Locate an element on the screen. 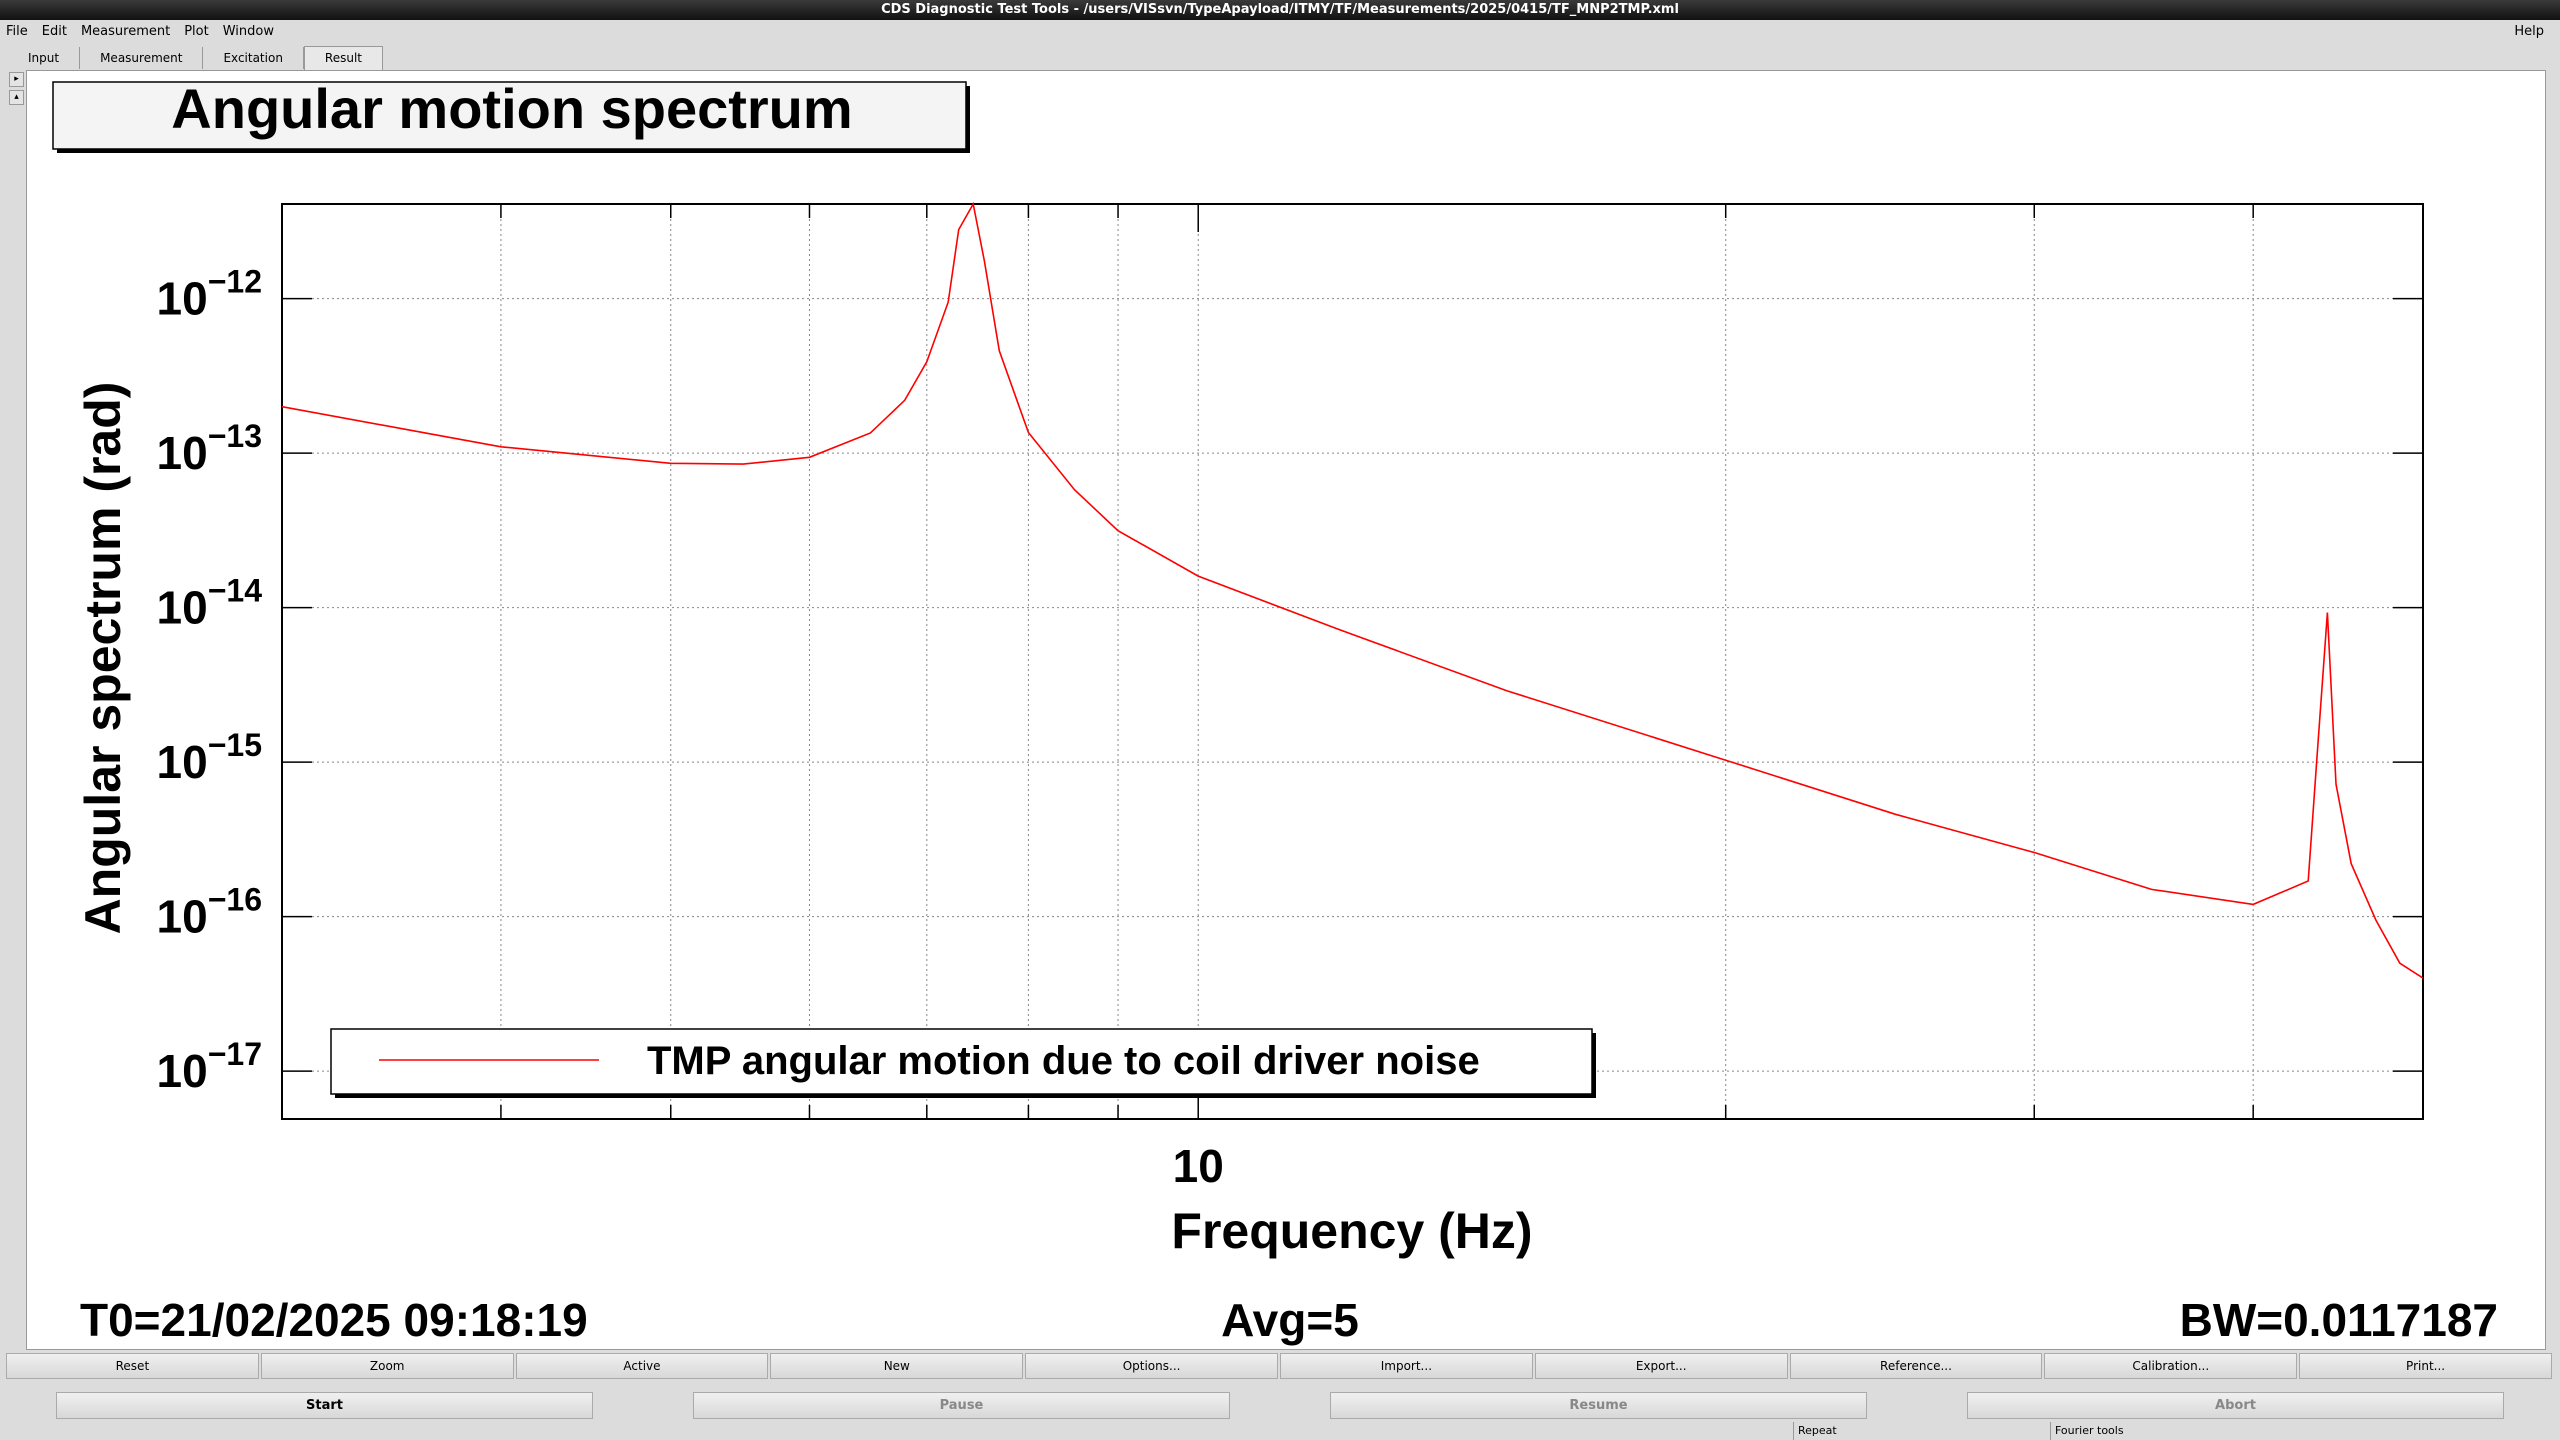  y-tick-exponent: −17 is located at coordinates (235, 1054).